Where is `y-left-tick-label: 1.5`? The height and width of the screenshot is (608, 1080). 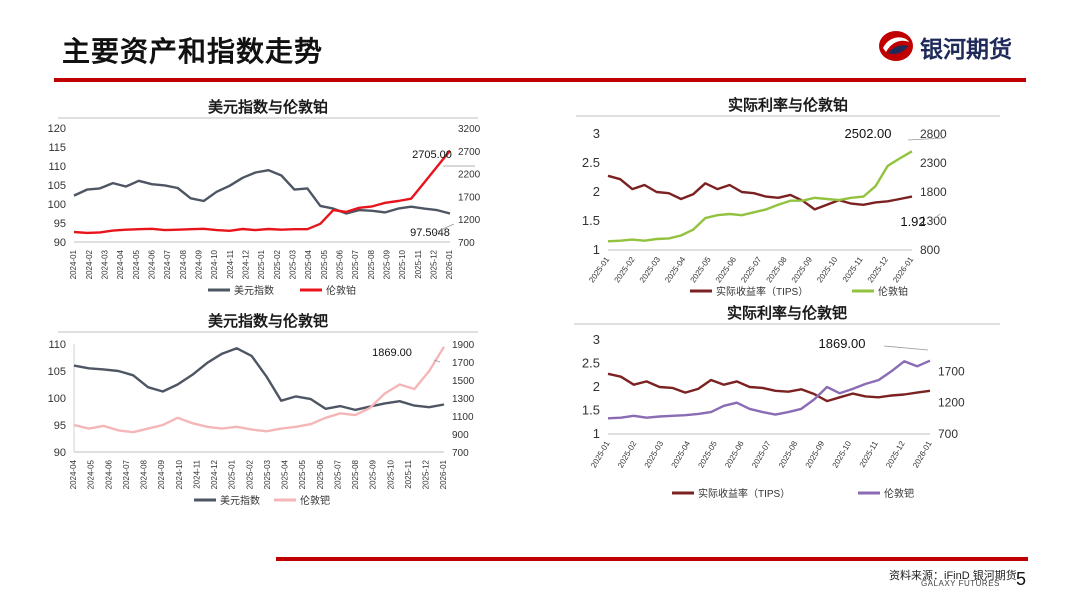 y-left-tick-label: 1.5 is located at coordinates (591, 220).